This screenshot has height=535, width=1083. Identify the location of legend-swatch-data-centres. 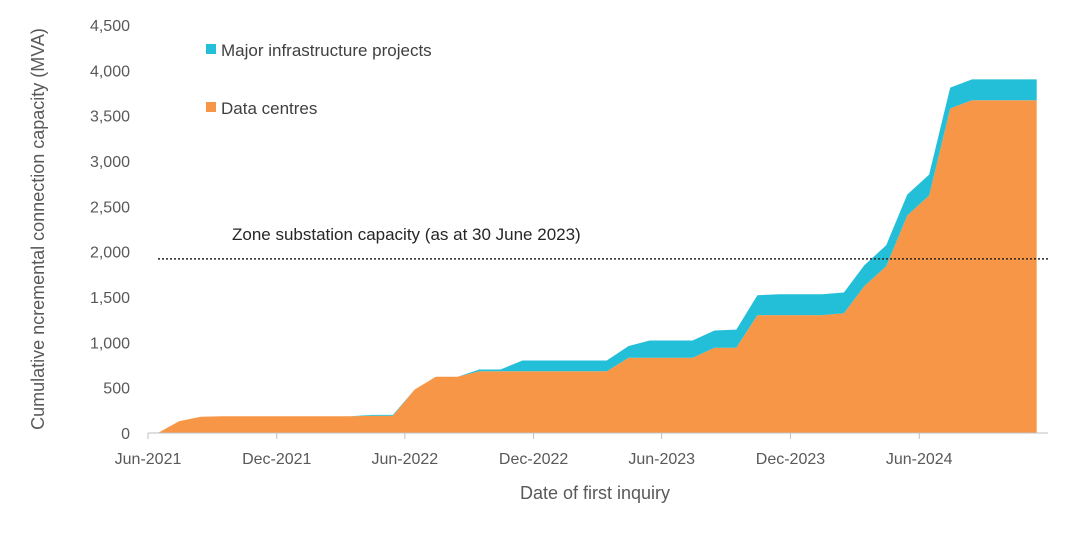
(211, 107).